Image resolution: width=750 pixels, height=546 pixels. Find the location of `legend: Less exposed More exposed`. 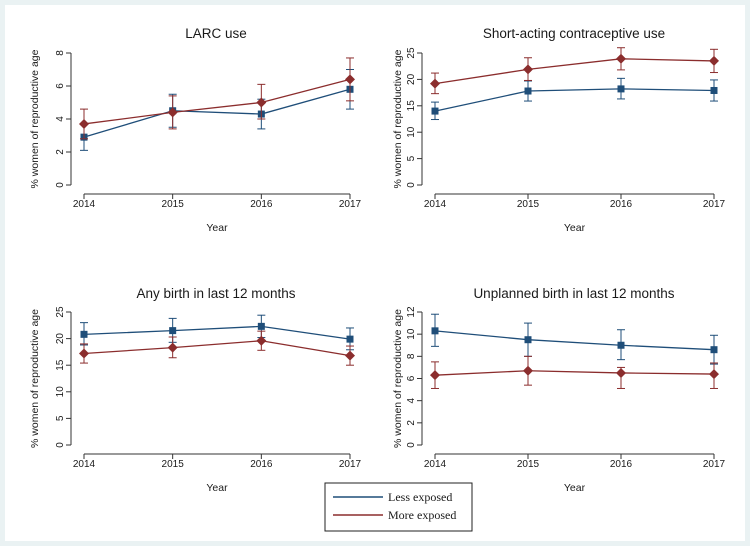

legend: Less exposed More exposed is located at coordinates (398, 507).